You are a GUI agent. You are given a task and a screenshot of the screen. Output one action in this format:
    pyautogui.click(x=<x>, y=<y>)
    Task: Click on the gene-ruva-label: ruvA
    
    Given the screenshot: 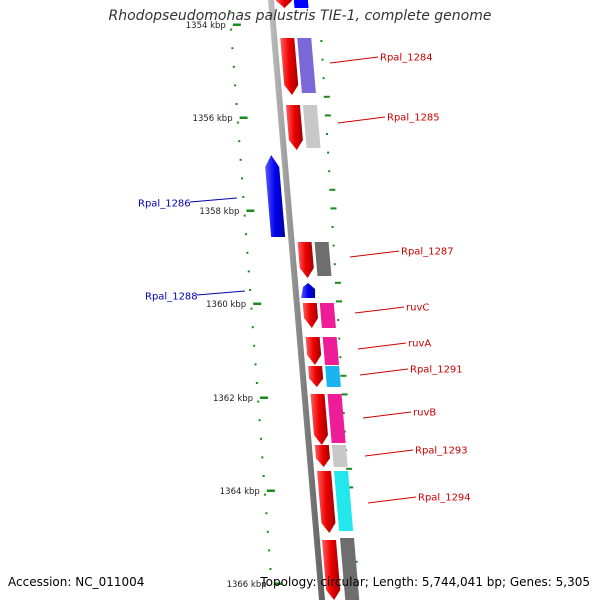 What is the action you would take?
    pyautogui.click(x=419, y=344)
    